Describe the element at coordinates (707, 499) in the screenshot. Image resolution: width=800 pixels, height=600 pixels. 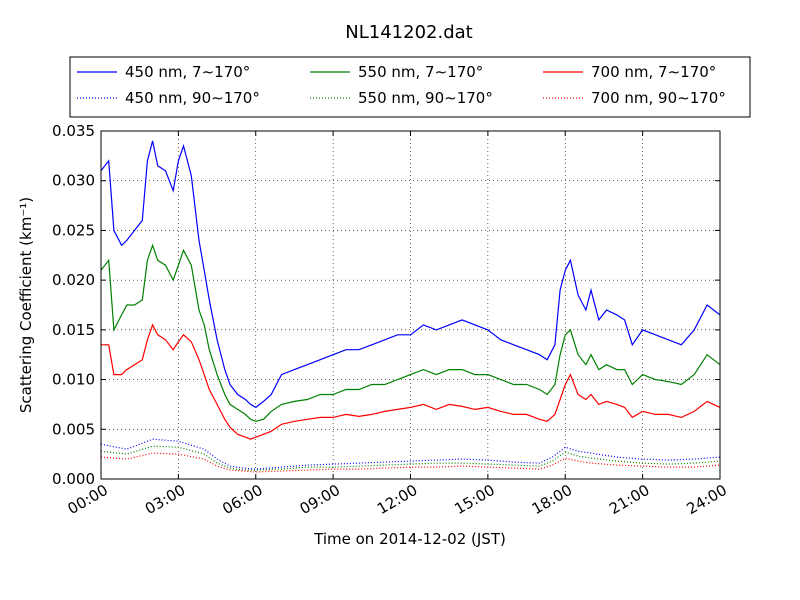
I see `x-tick-label: 24:00` at that location.